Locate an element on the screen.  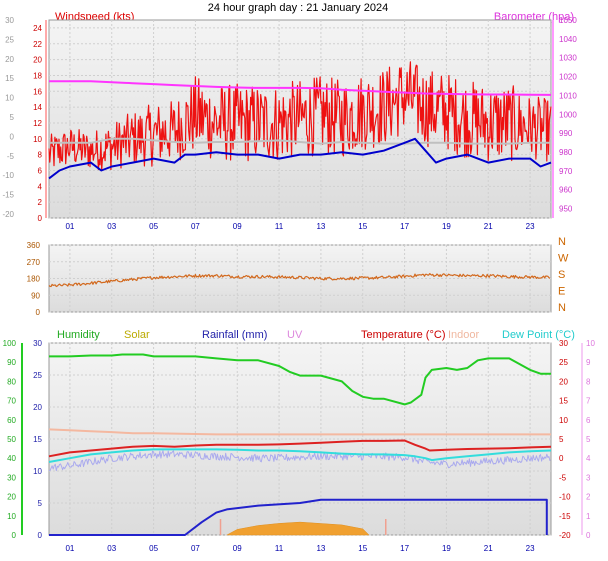
humidity-tick-label: 90 is located at coordinates (11, 362).